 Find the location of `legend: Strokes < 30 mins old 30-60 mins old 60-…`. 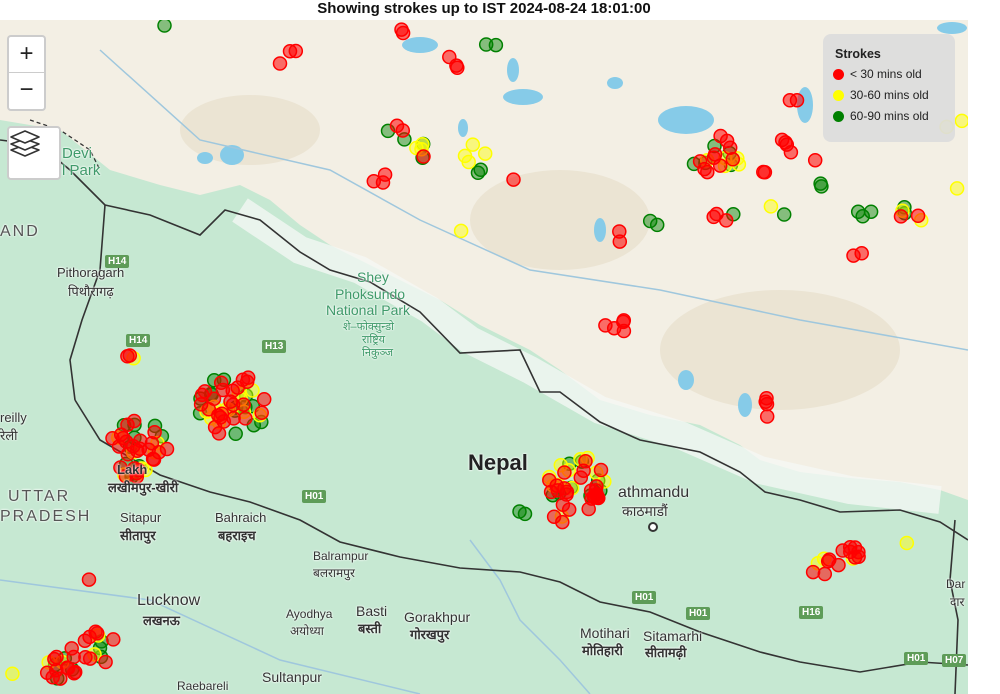

legend: Strokes < 30 mins old 30-60 mins old 60-… is located at coordinates (889, 88).